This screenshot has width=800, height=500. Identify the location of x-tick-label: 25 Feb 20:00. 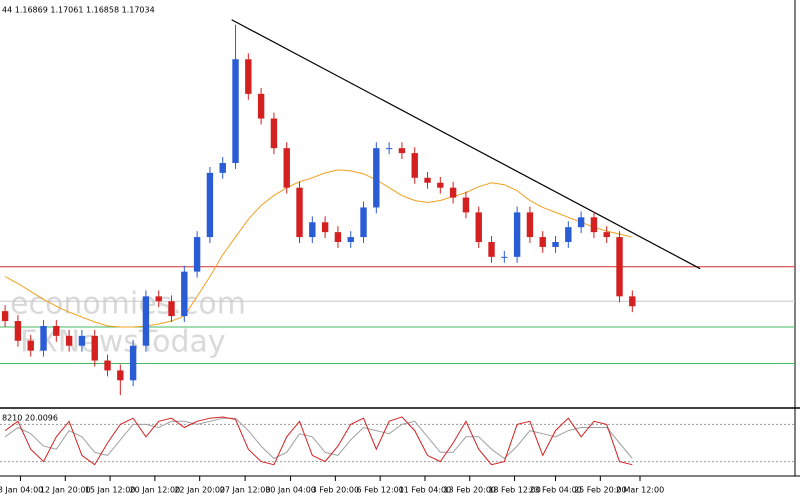
(600, 490).